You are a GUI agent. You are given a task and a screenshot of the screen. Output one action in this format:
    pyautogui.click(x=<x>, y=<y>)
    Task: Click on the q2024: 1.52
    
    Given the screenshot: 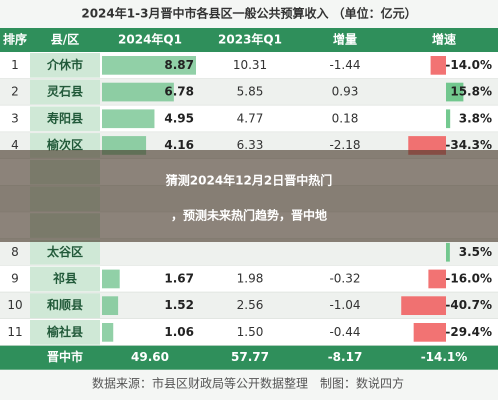 What is the action you would take?
    pyautogui.click(x=179, y=305)
    